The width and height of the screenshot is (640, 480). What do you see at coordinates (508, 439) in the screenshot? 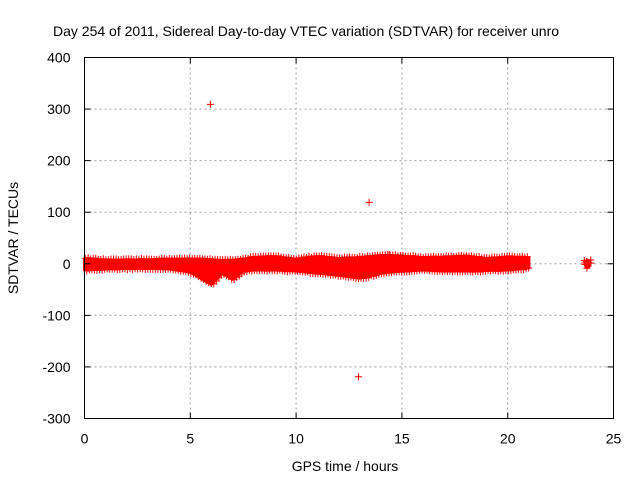
I see `x-tick-label: 20` at bounding box center [508, 439].